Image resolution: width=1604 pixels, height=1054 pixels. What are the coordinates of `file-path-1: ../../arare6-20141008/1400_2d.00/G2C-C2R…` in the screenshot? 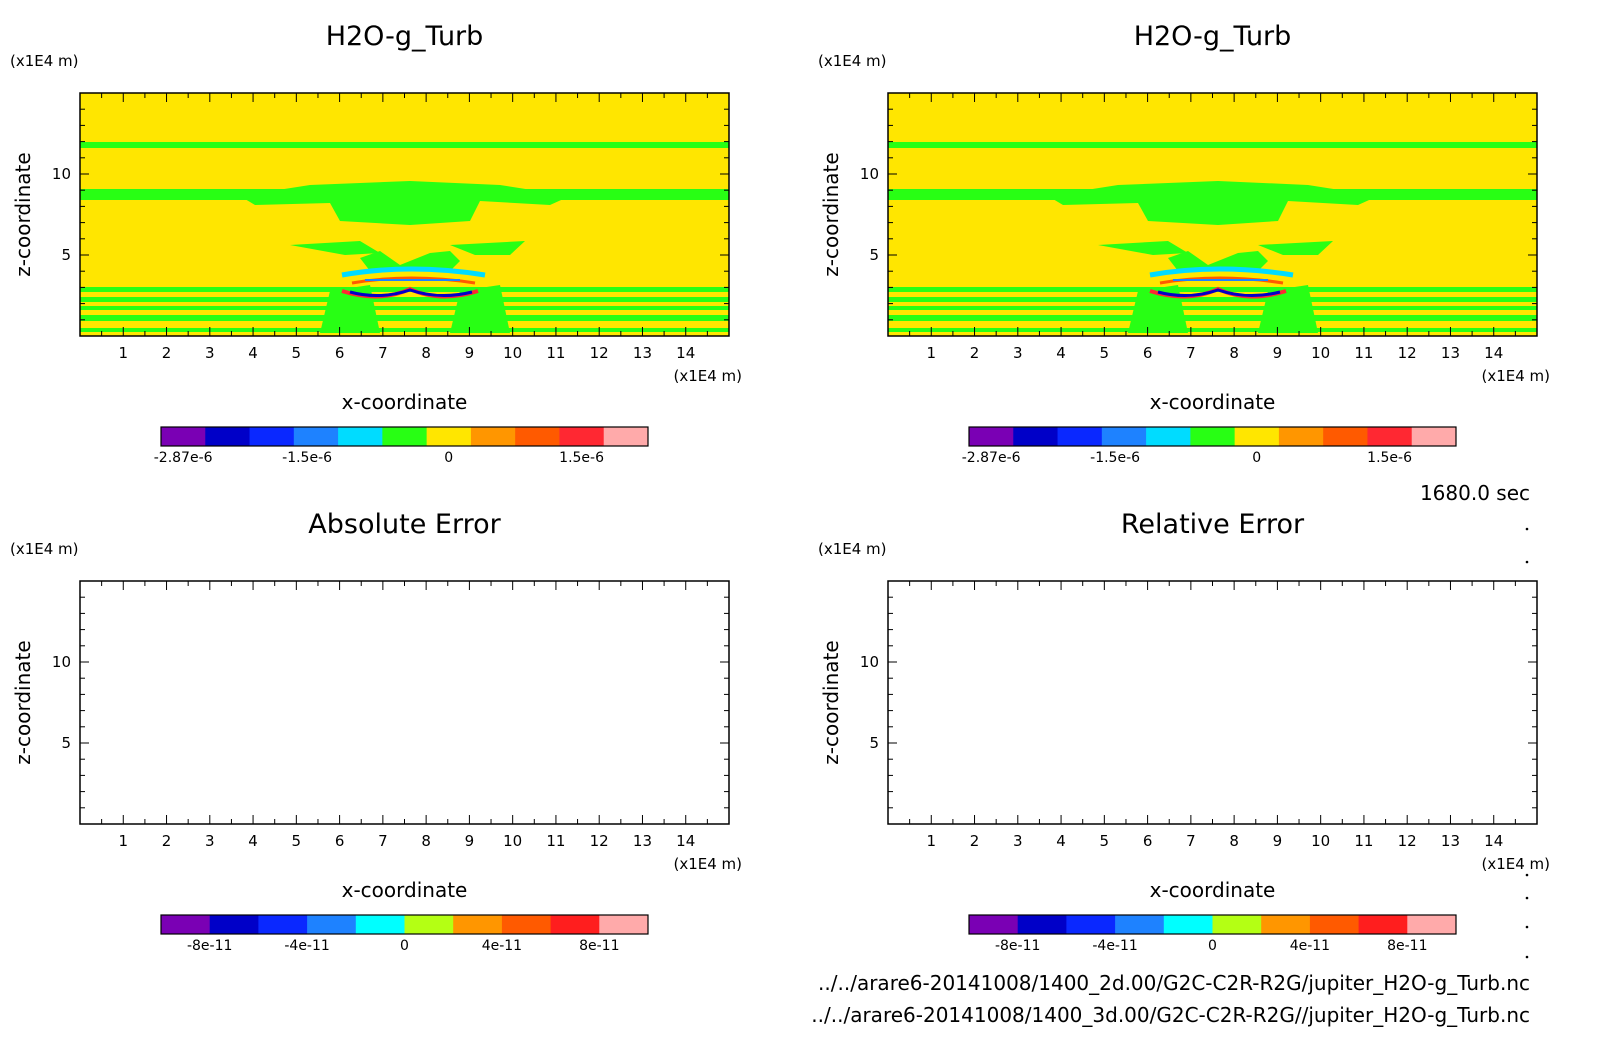 It's located at (1174, 983).